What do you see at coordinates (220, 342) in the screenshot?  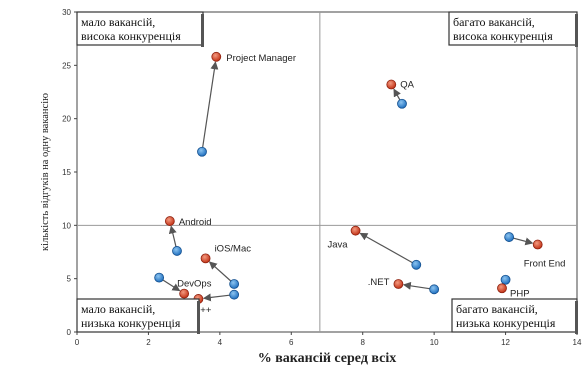 I see `x-tick-label: 4` at bounding box center [220, 342].